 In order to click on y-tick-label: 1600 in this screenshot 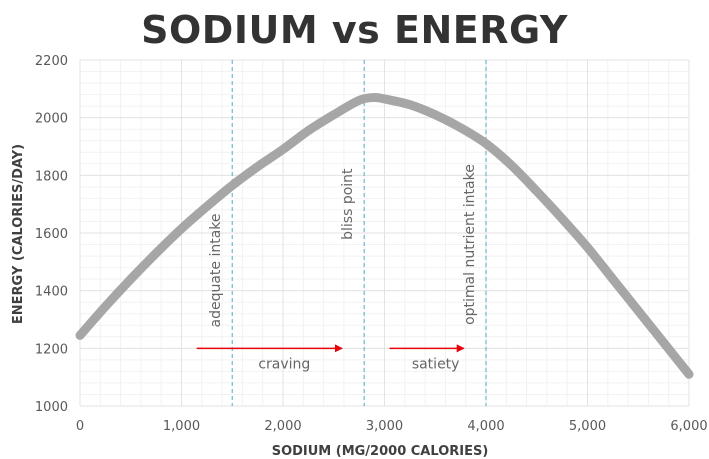, I will do `click(51, 234)`.